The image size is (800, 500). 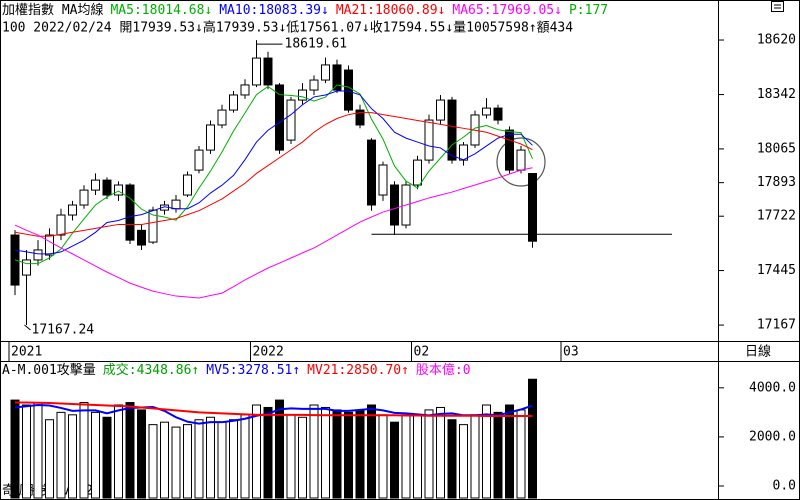 What do you see at coordinates (26, 352) in the screenshot?
I see `x-tick-label: 2021` at bounding box center [26, 352].